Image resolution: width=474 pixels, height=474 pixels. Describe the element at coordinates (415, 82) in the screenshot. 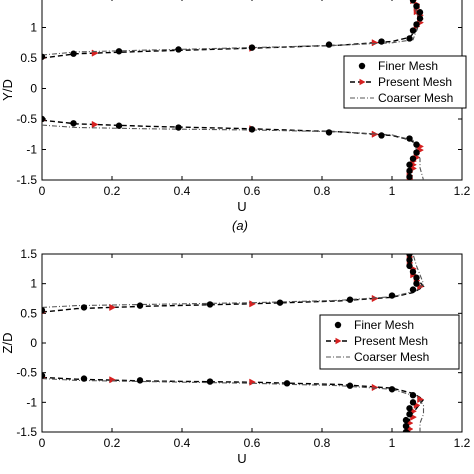

I see `legend-present-mesh-label: Present Mesh` at that location.